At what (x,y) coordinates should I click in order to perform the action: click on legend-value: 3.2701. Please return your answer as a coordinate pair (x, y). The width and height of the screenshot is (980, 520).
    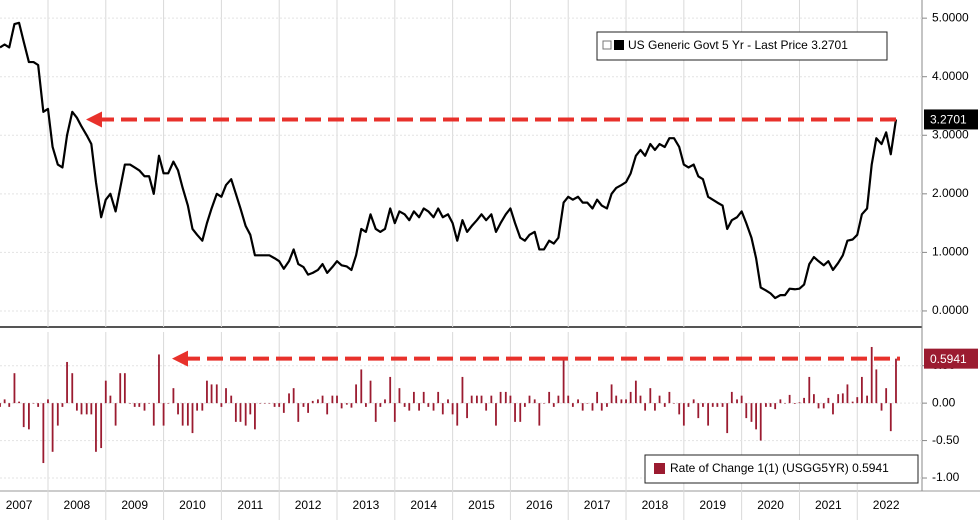
    Looking at the image, I should click on (829, 45).